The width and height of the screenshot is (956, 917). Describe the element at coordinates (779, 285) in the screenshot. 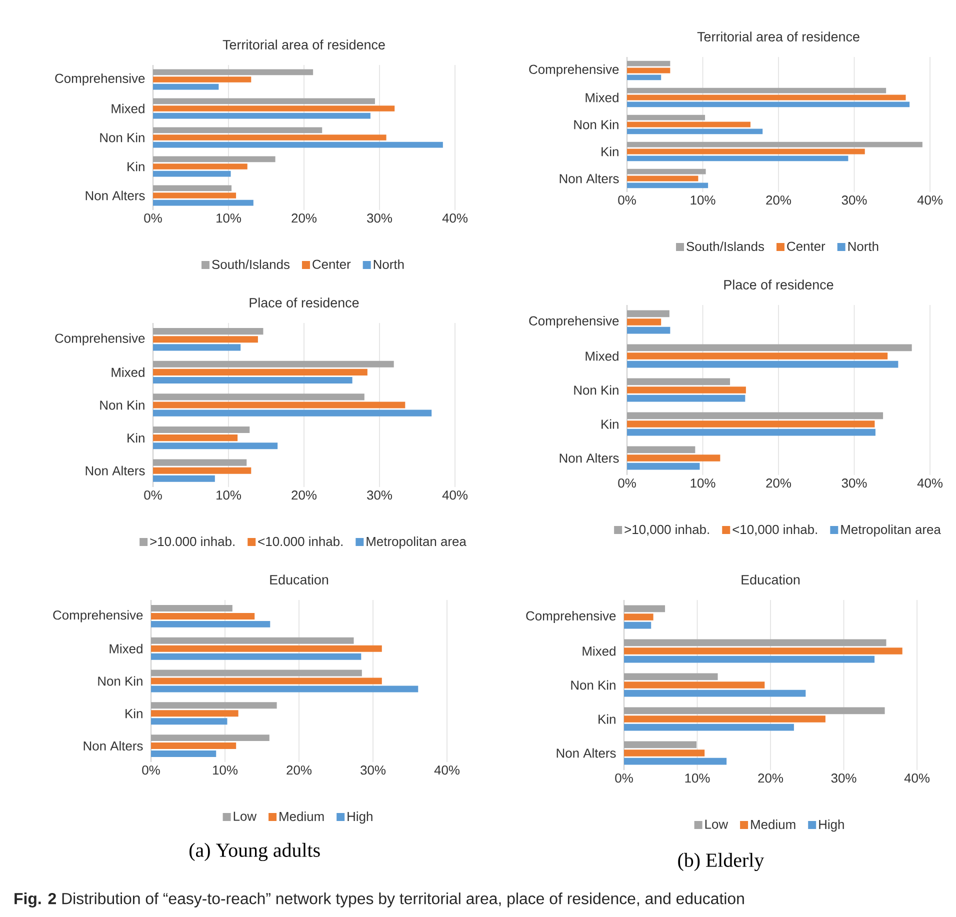

I see `chart-title: Place of residence` at that location.